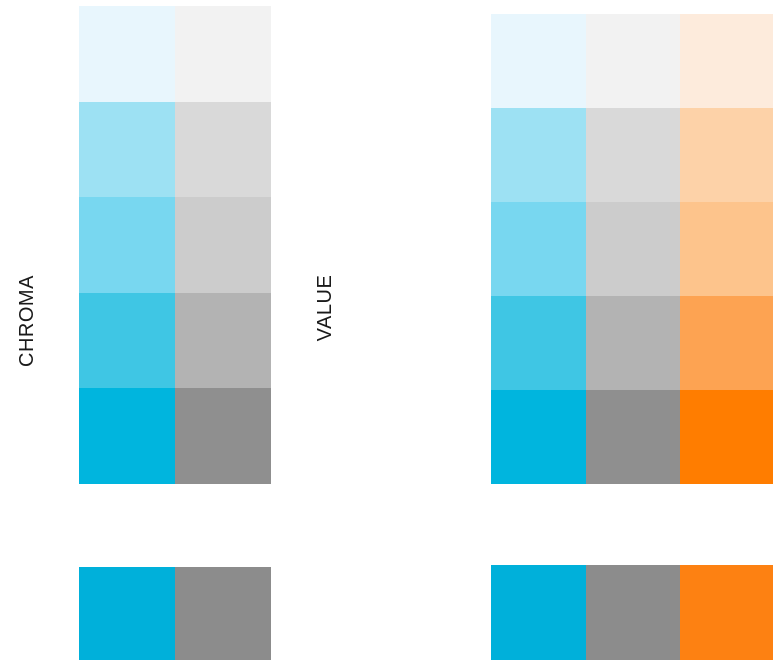 Image resolution: width=773 pixels, height=660 pixels. Describe the element at coordinates (726, 343) in the screenshot. I see `right-scale-swatch-r4-c3` at that location.